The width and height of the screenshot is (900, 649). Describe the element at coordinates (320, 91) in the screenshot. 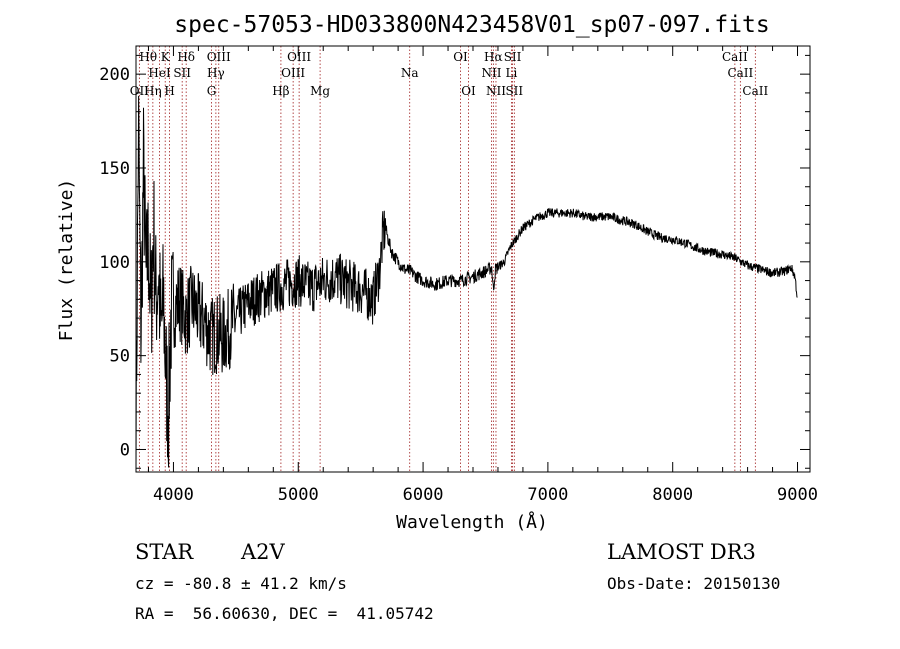

I see `spectral-line-label: Mg` at that location.